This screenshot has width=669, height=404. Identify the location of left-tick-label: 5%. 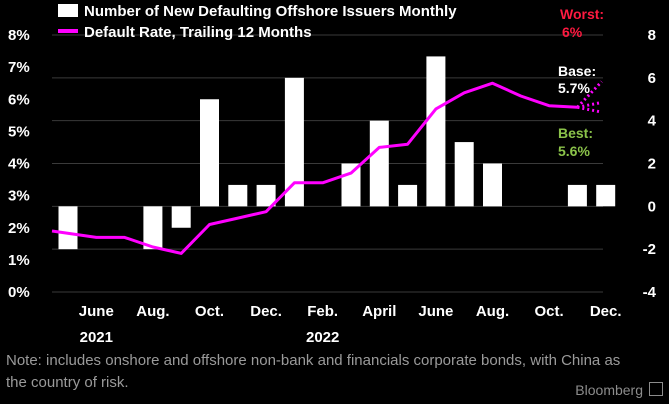
(19, 131).